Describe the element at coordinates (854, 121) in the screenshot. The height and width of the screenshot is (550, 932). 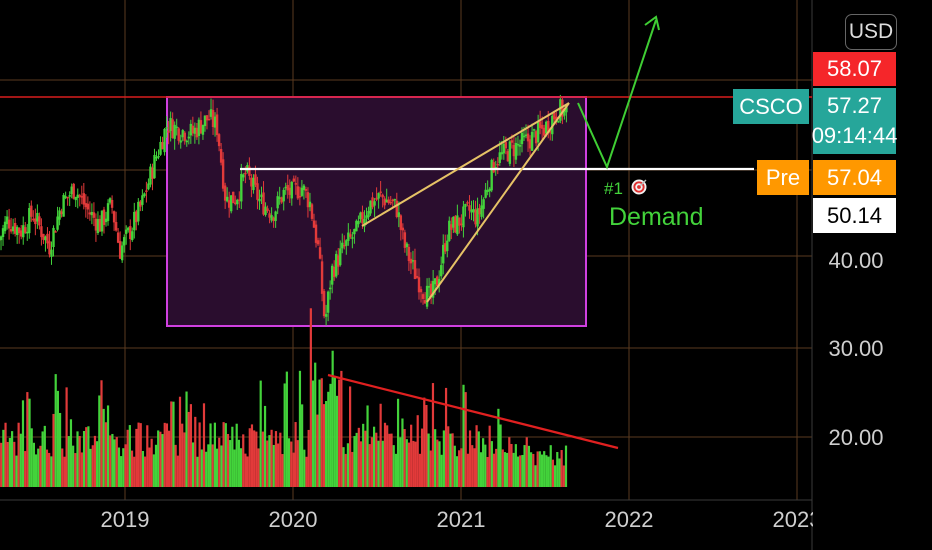
I see `last-price-tag: 57.27 09:14:44` at that location.